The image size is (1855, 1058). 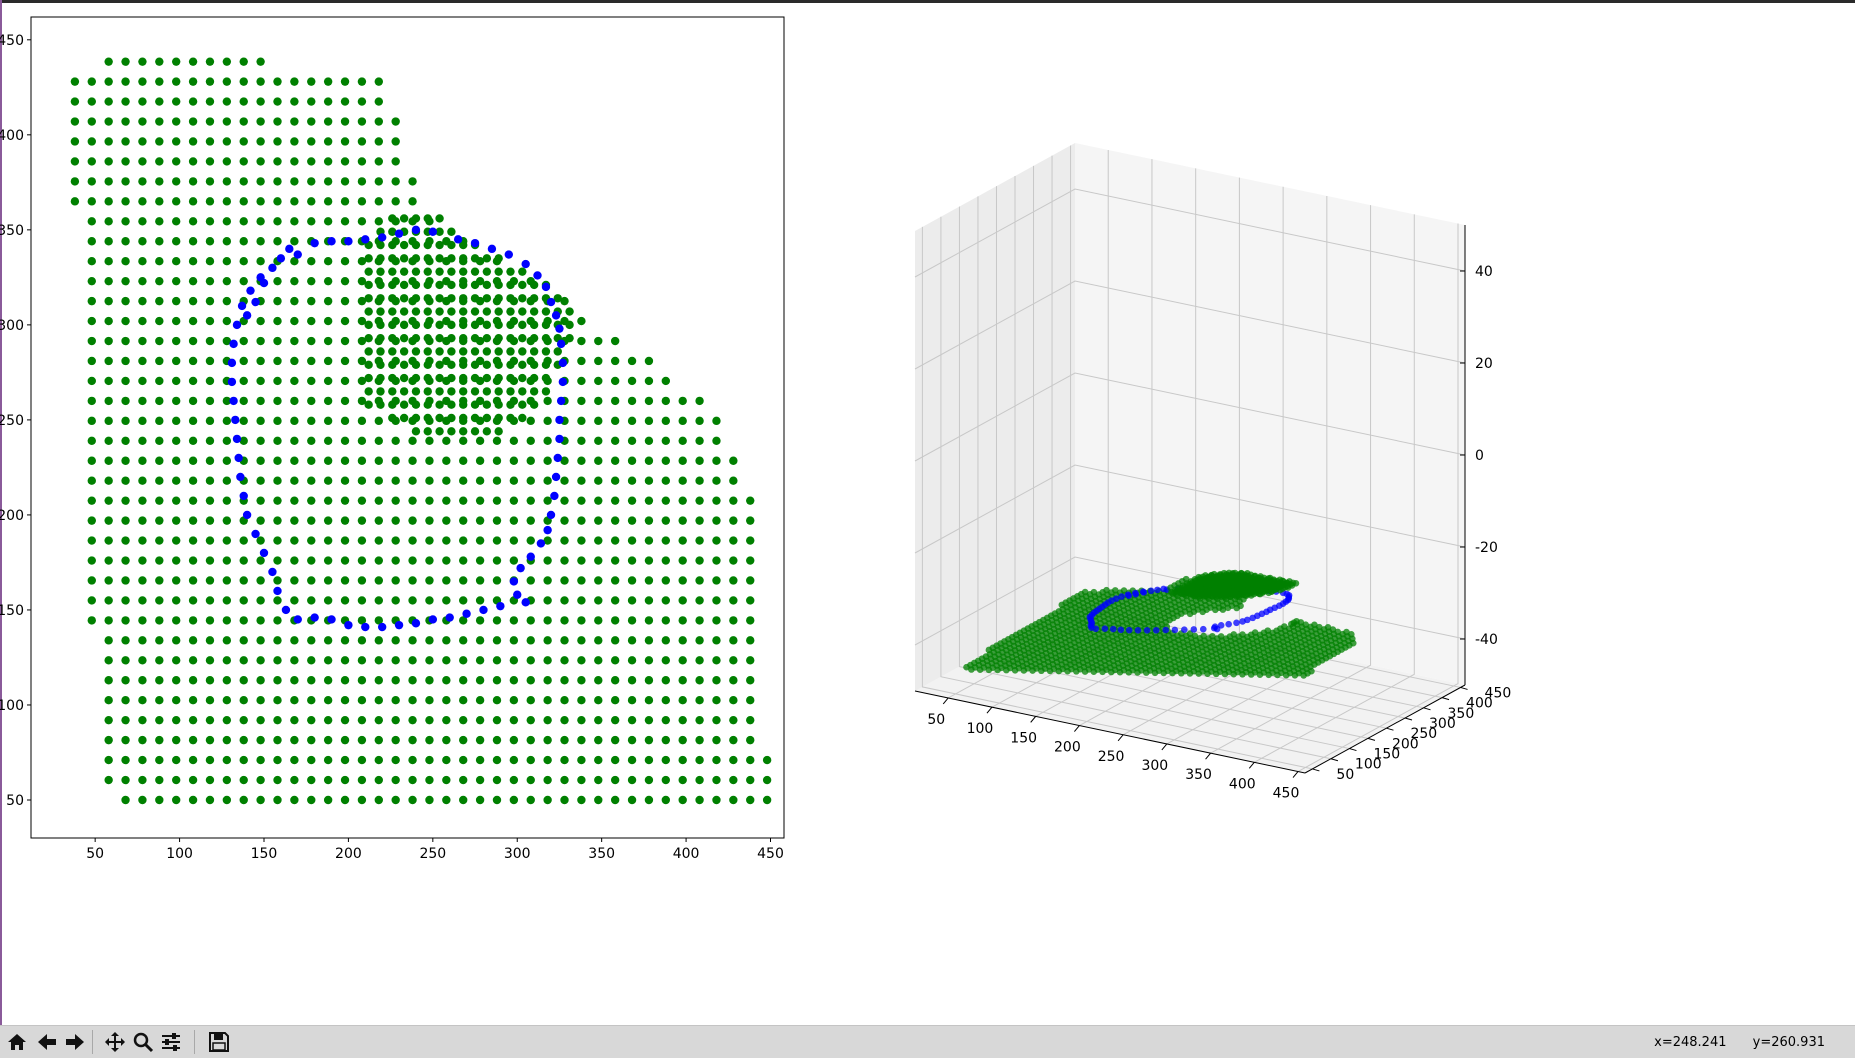 I want to click on back-button, so click(x=47, y=1042).